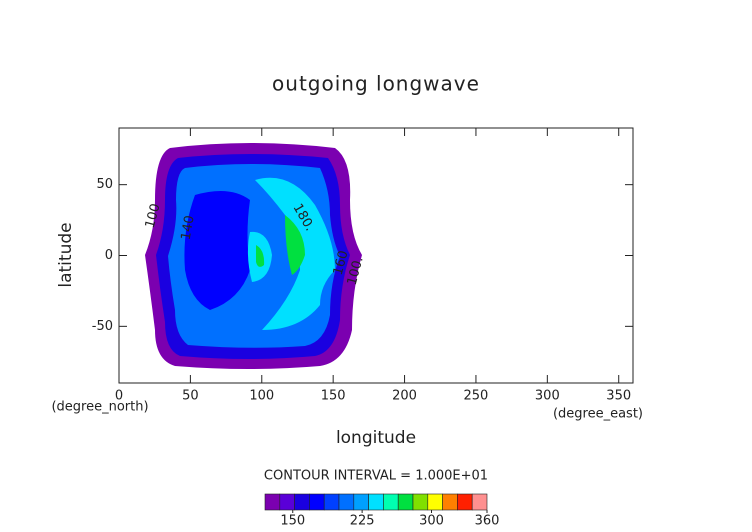 The width and height of the screenshot is (752, 532). What do you see at coordinates (102, 326) in the screenshot?
I see `y-tick-label: -50` at bounding box center [102, 326].